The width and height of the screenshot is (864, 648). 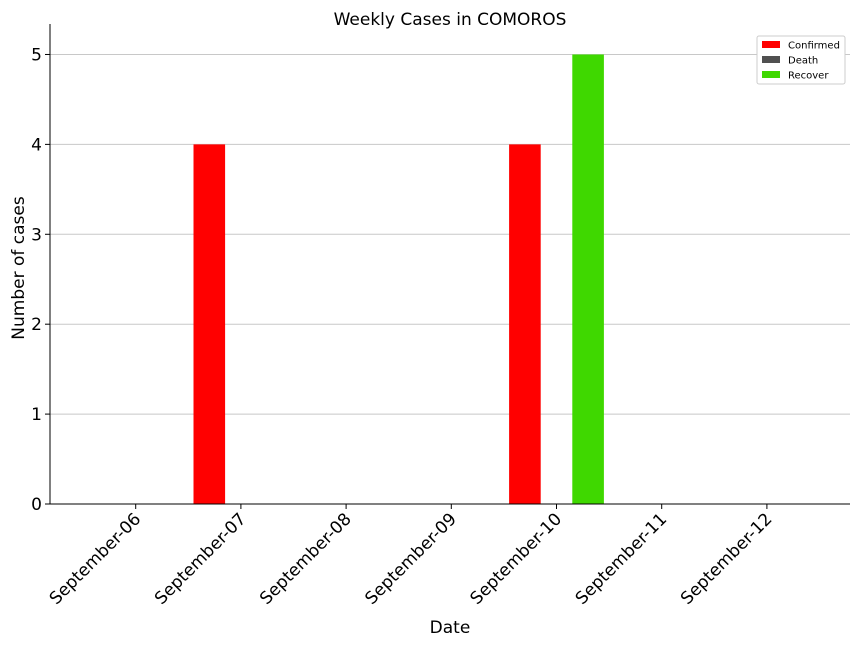 What do you see at coordinates (36, 55) in the screenshot?
I see `y-tick-label: 5` at bounding box center [36, 55].